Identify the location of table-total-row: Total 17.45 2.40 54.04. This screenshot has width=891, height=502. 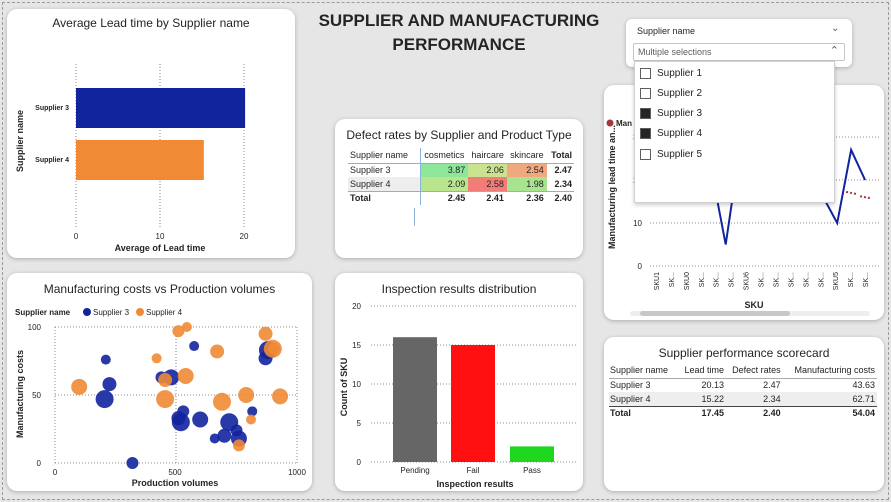
(743, 413).